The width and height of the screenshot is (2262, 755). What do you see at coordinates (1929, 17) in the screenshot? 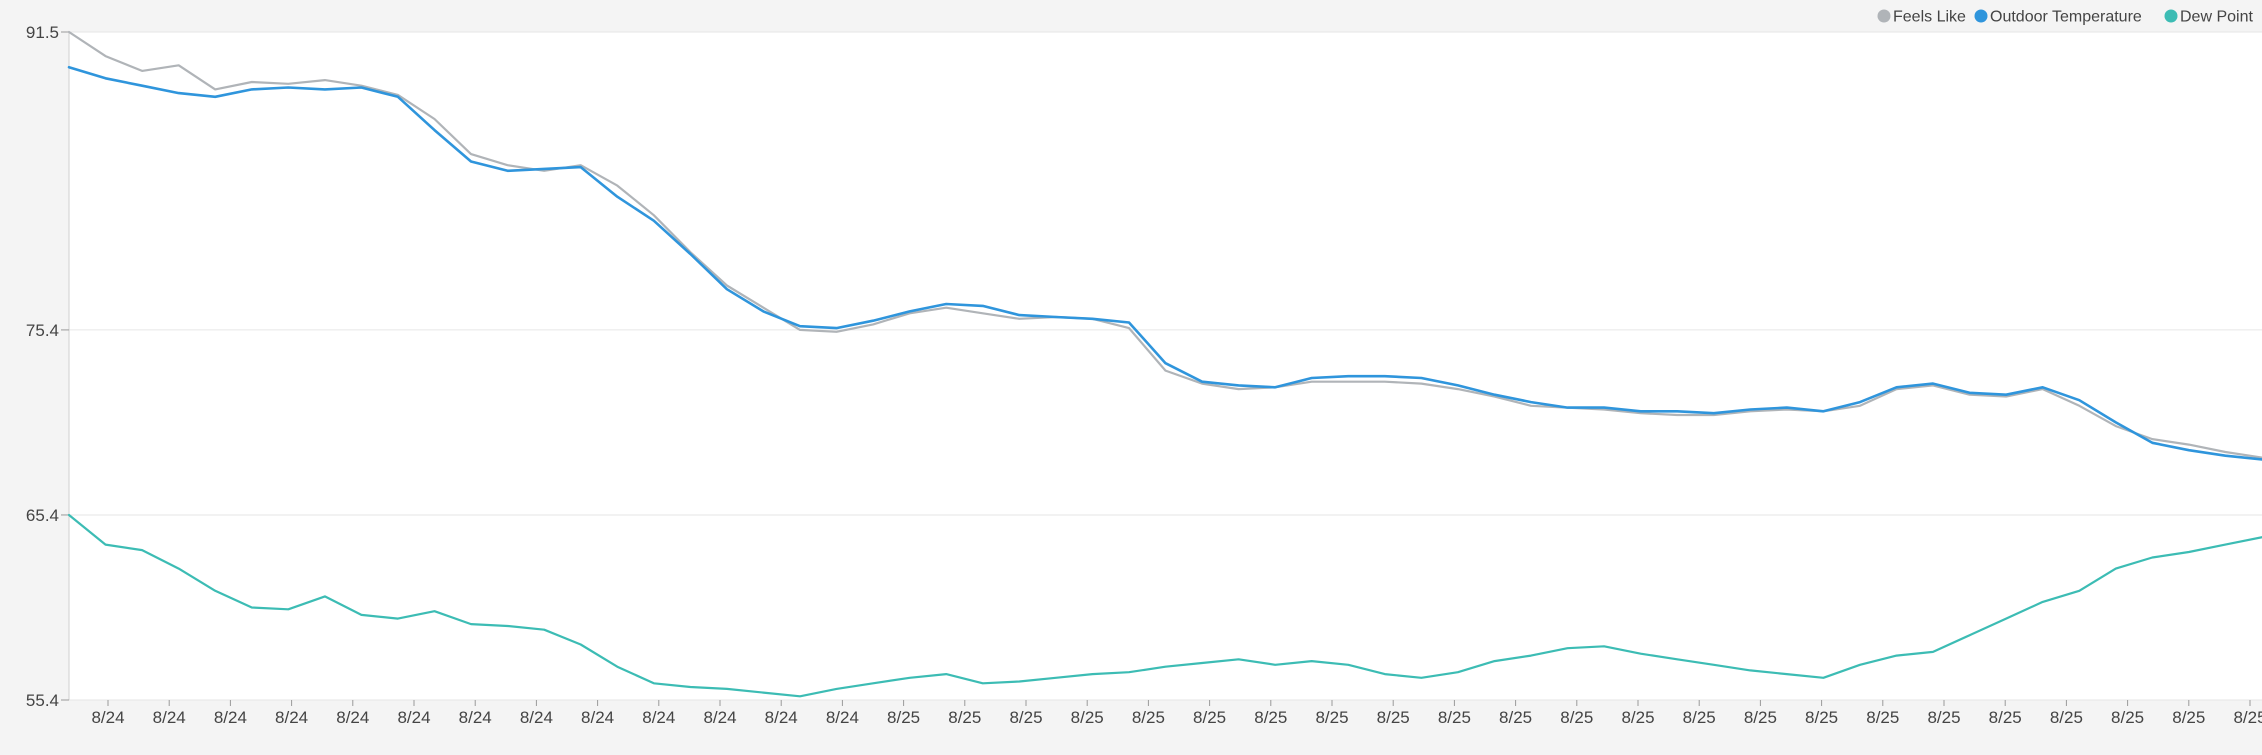
I see `legend-label: Feels Like` at bounding box center [1929, 17].